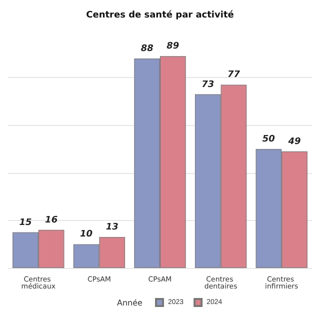 The height and width of the screenshot is (320, 320). What do you see at coordinates (25, 223) in the screenshot?
I see `data-label: 15` at bounding box center [25, 223].